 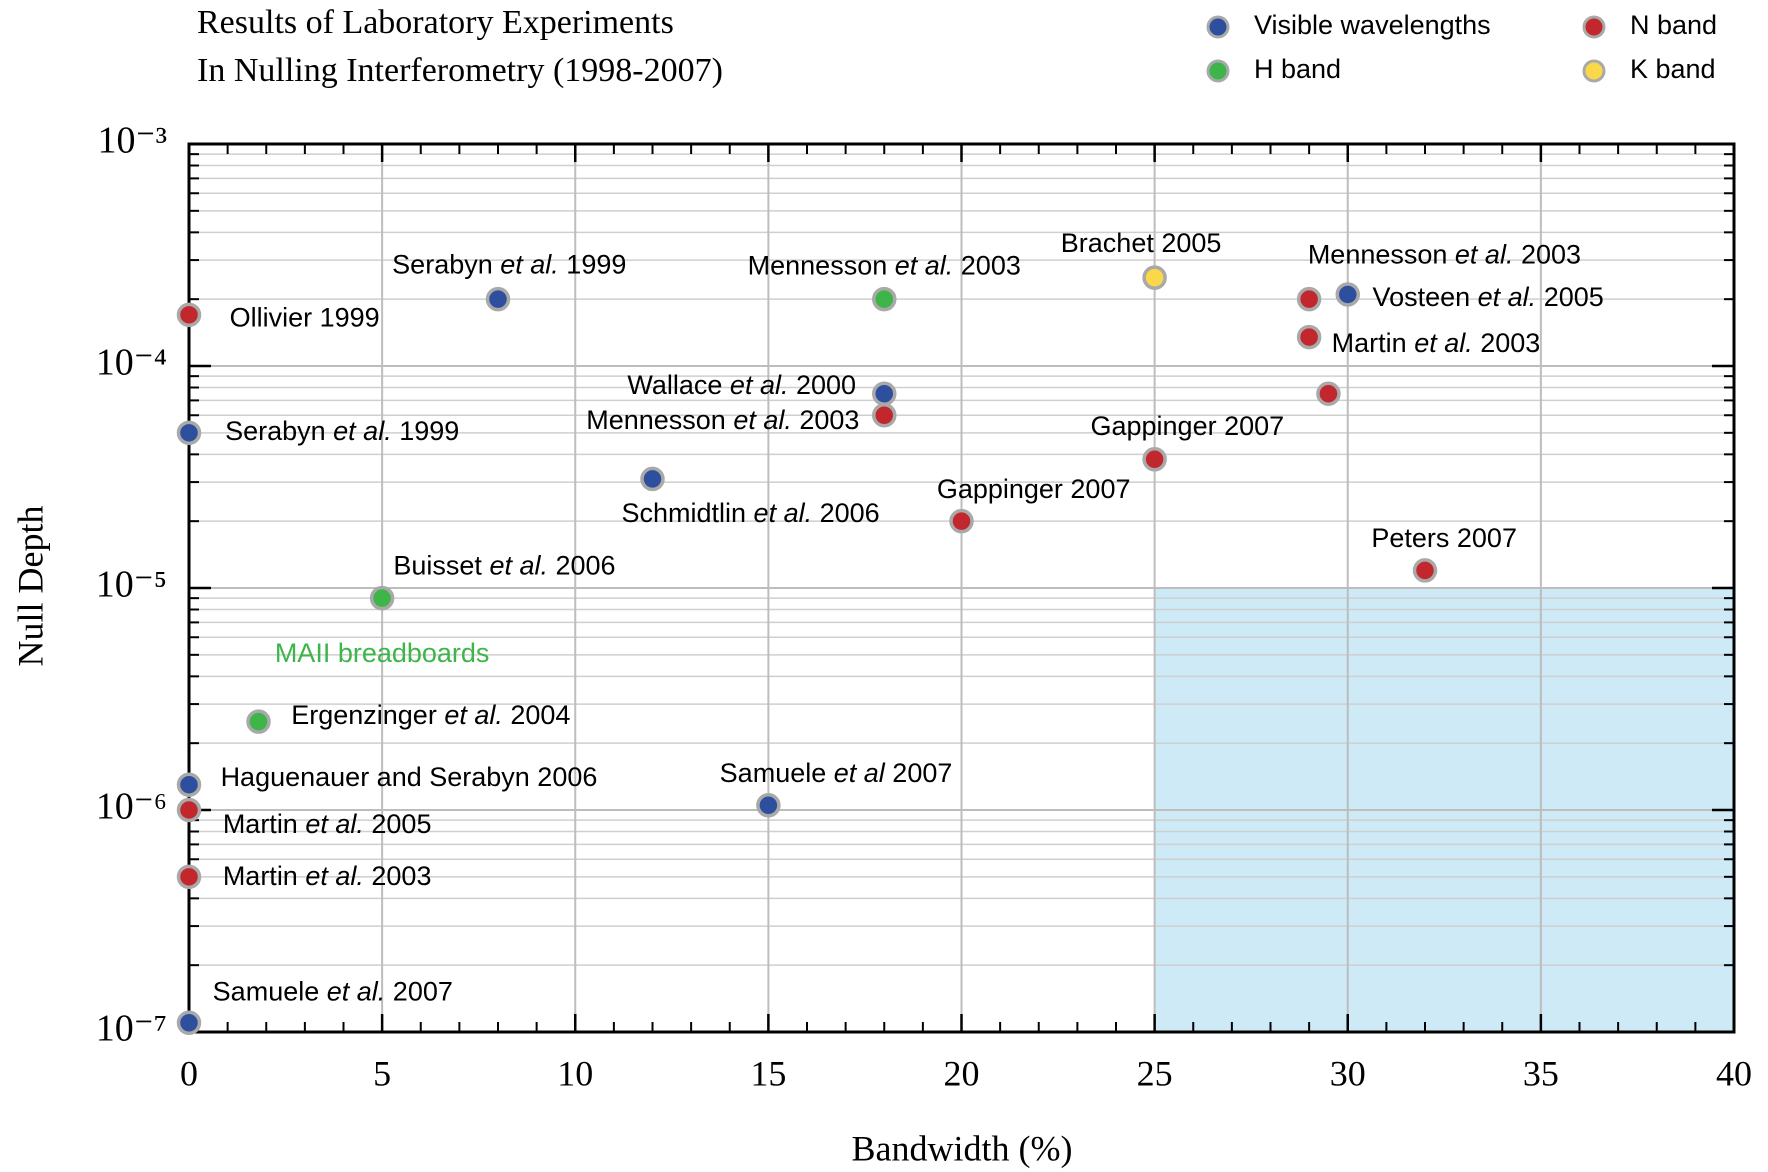 What do you see at coordinates (751, 513) in the screenshot?
I see `point-label: Schmidtlin et al. 2006` at bounding box center [751, 513].